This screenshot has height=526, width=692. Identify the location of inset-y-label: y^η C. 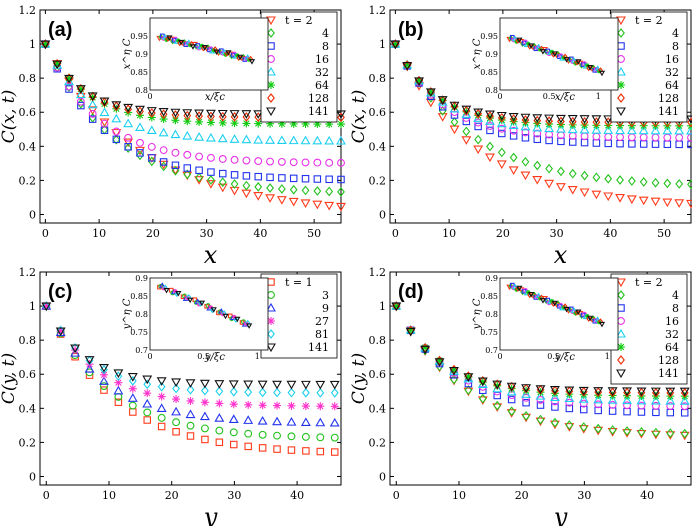
(127, 314).